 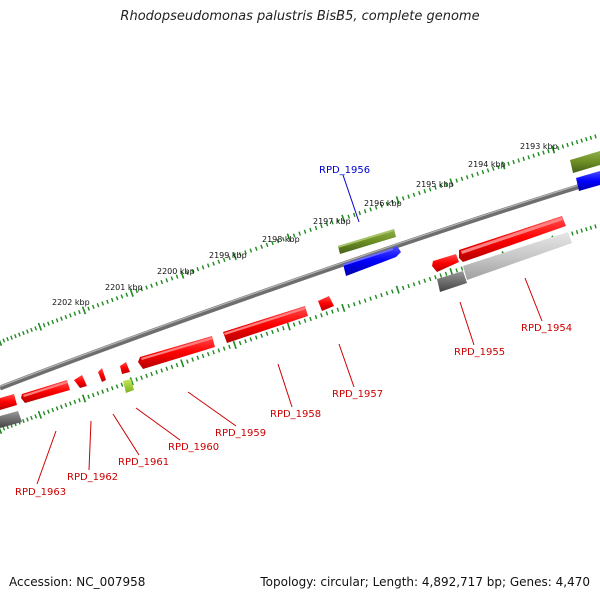 What do you see at coordinates (11, 419) in the screenshot?
I see `gene-rpd-1964-shadow` at bounding box center [11, 419].